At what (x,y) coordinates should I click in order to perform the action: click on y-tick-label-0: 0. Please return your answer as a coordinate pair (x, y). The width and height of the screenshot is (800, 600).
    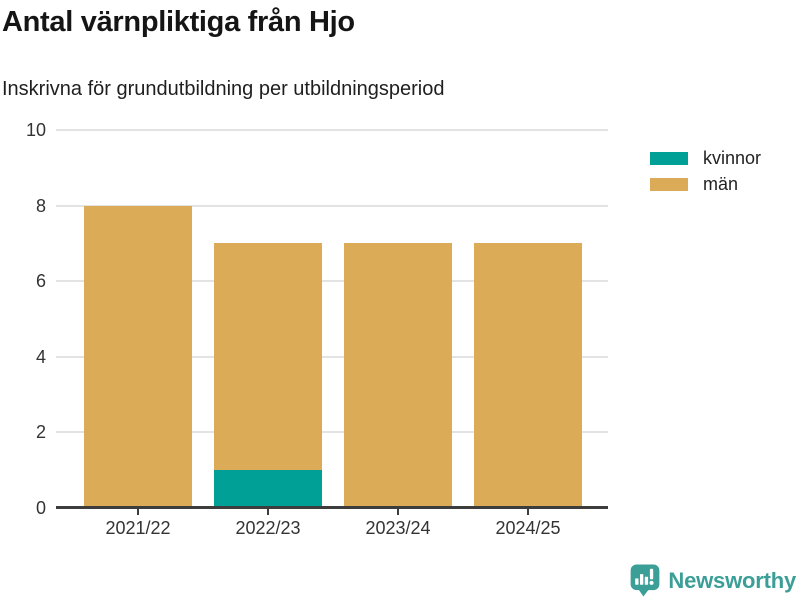
    Looking at the image, I should click on (40, 508).